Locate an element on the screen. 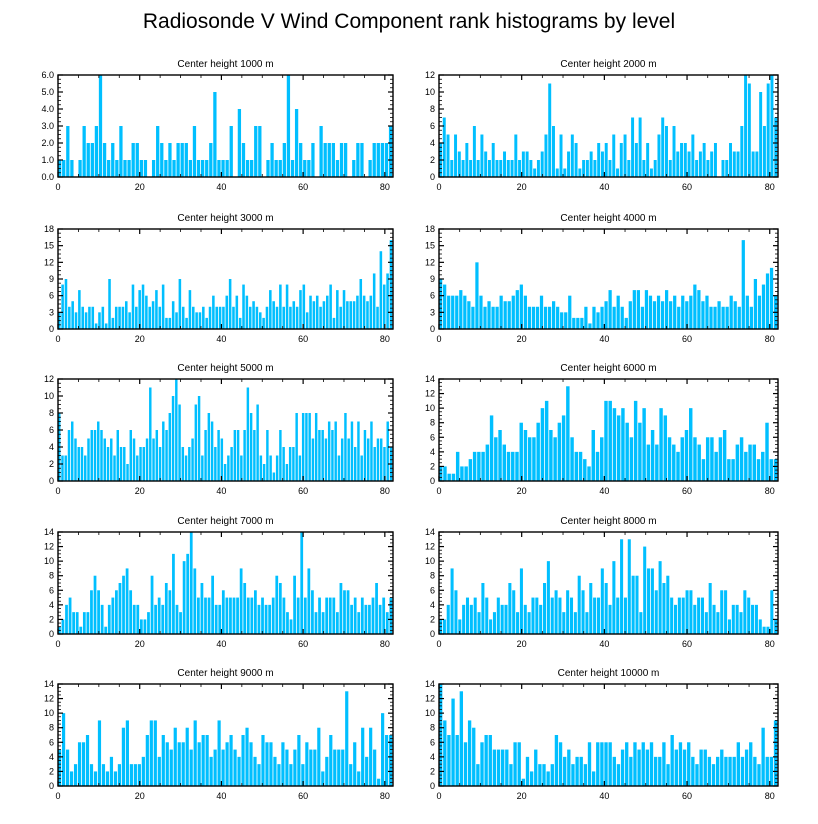 The width and height of the screenshot is (818, 824). y-tick-label: 0.0 is located at coordinates (47, 177).